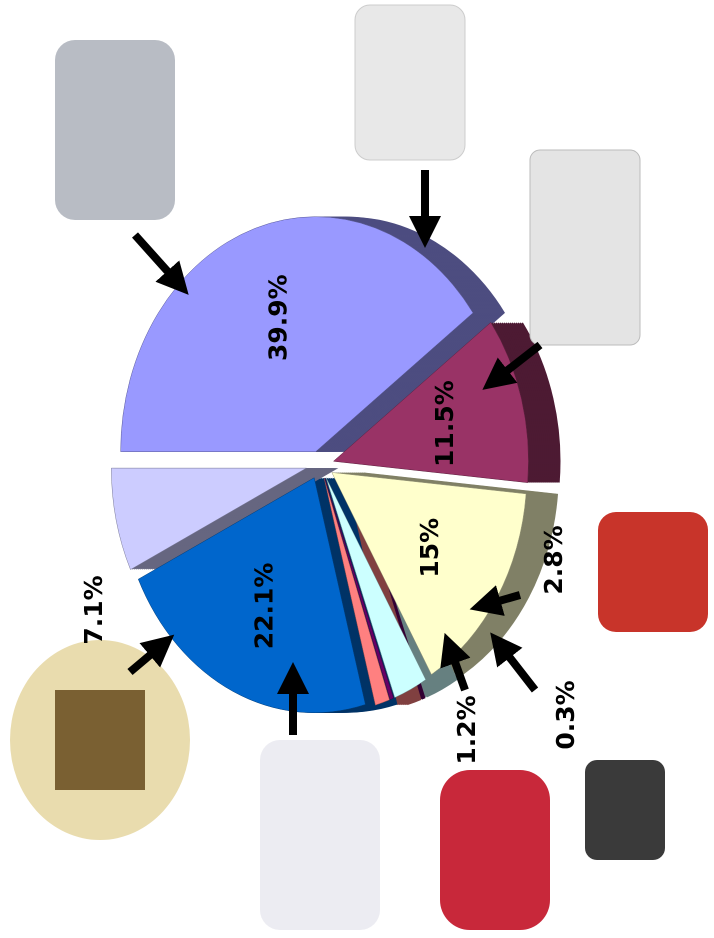 Image resolution: width=714 pixels, height=938 pixels. I want to click on value-label: 7.1%, so click(93, 609).